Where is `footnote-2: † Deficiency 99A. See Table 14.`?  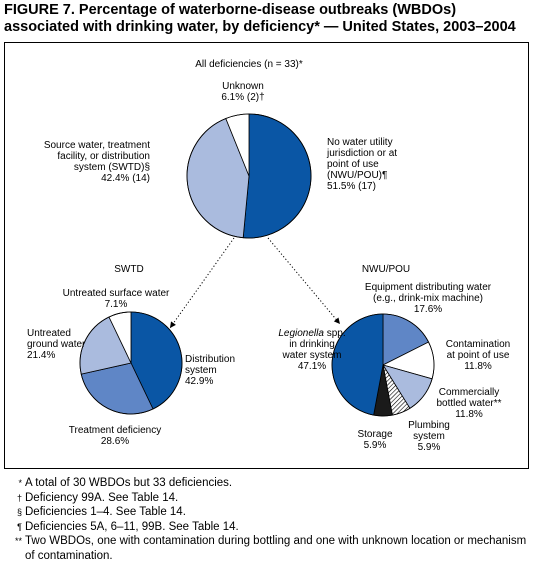 footnote-2: † Deficiency 99A. See Table 14. is located at coordinates (268, 498).